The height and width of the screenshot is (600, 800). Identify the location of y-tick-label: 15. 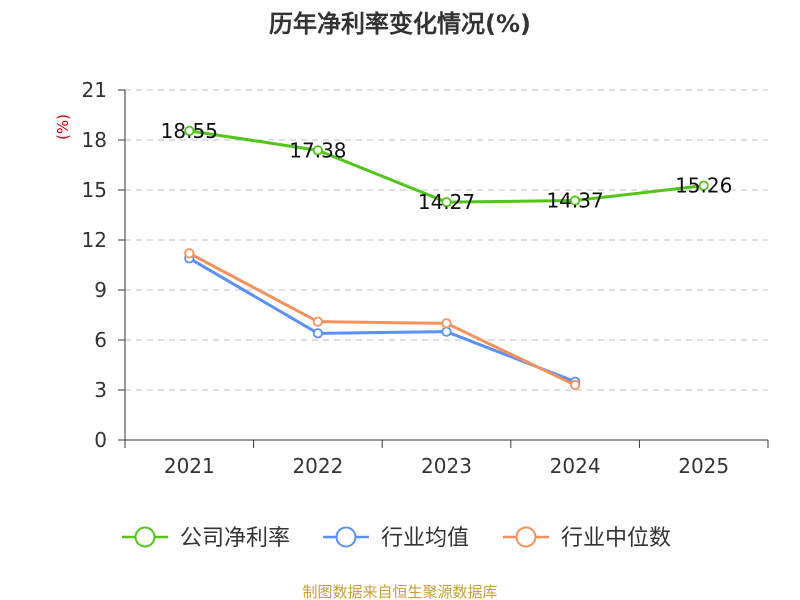
(94, 190).